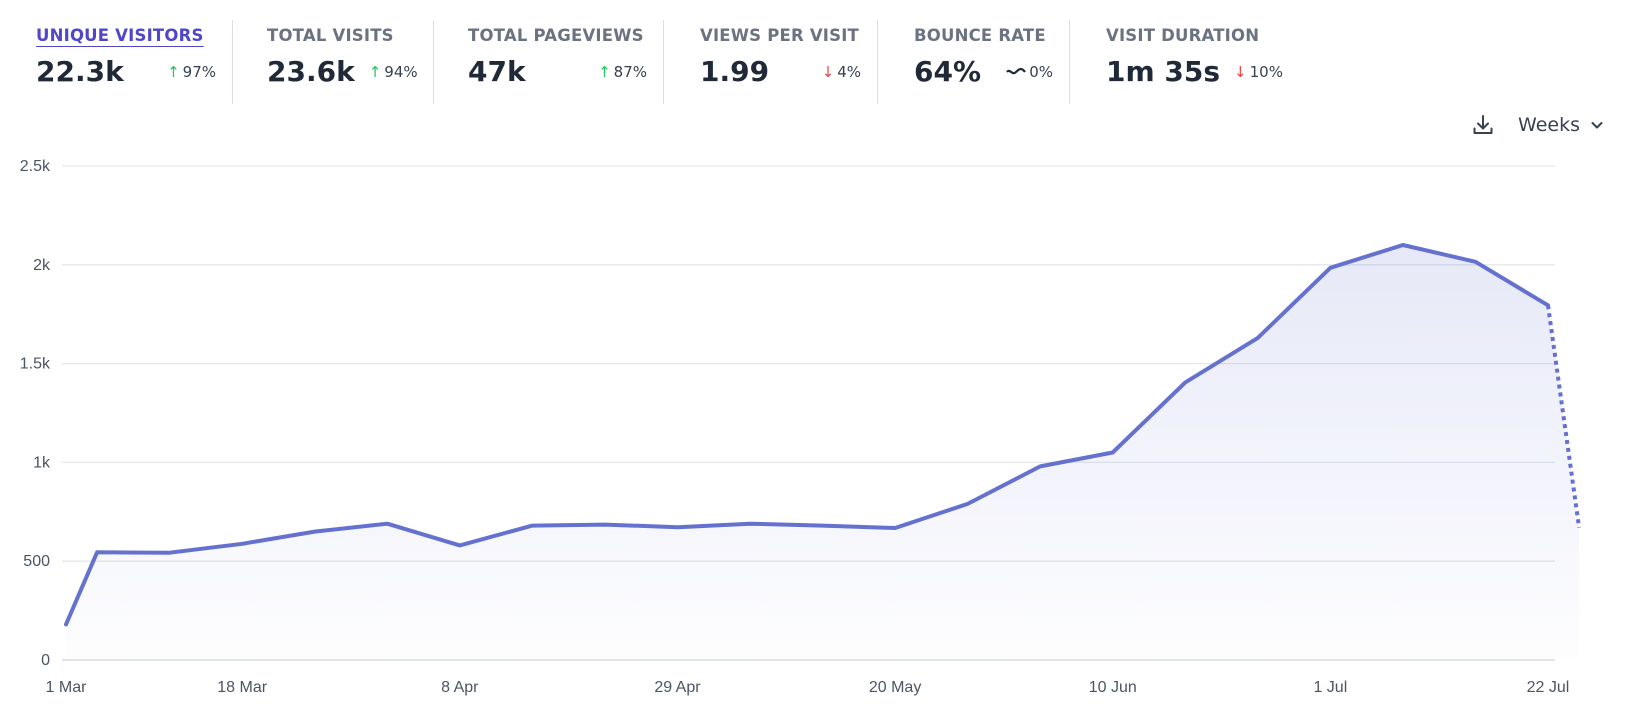 Image resolution: width=1632 pixels, height=727 pixels. I want to click on metric-label: VISIT DURATION, so click(1183, 35).